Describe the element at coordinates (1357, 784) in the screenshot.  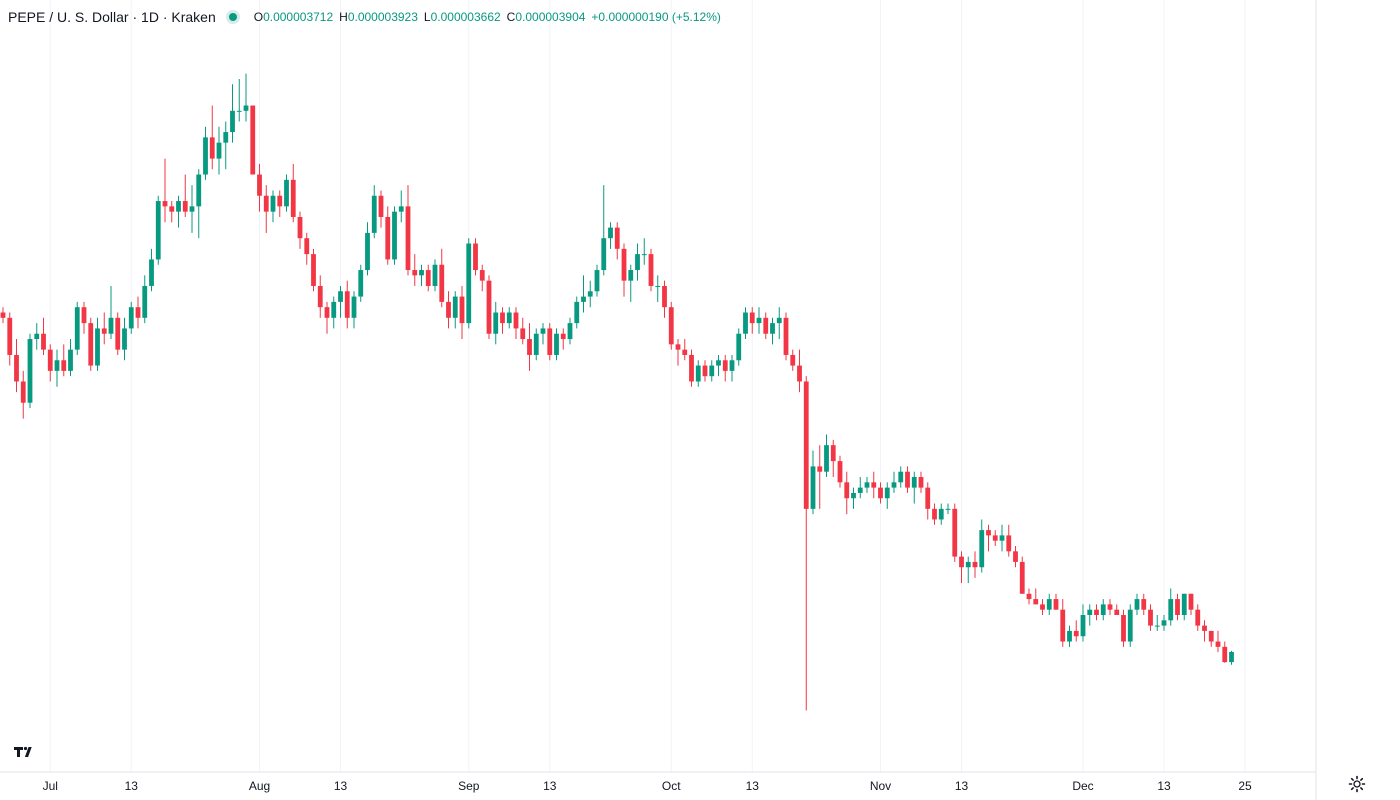
I see `gear-icon` at that location.